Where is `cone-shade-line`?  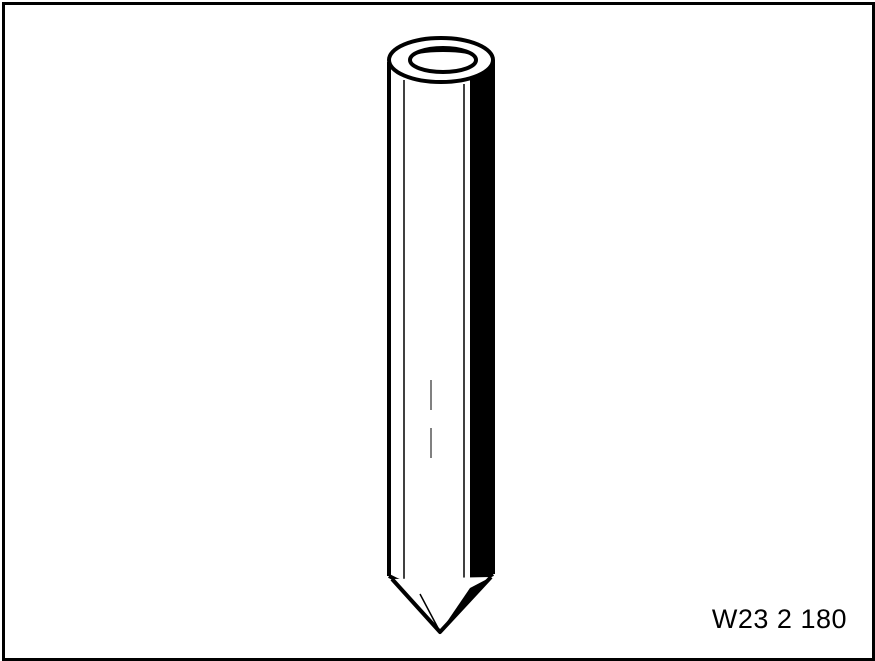
cone-shade-line is located at coordinates (429, 611).